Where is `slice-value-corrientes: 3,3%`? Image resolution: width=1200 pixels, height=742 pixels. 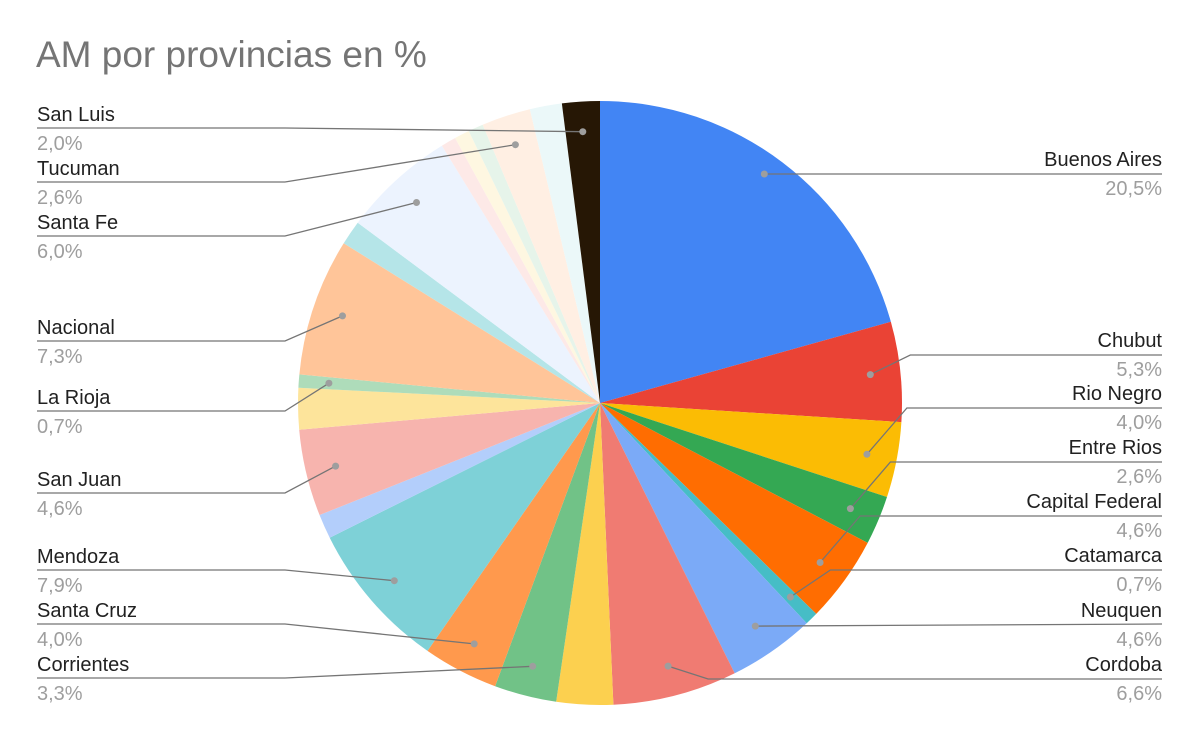
slice-value-corrientes: 3,3% is located at coordinates (60, 694).